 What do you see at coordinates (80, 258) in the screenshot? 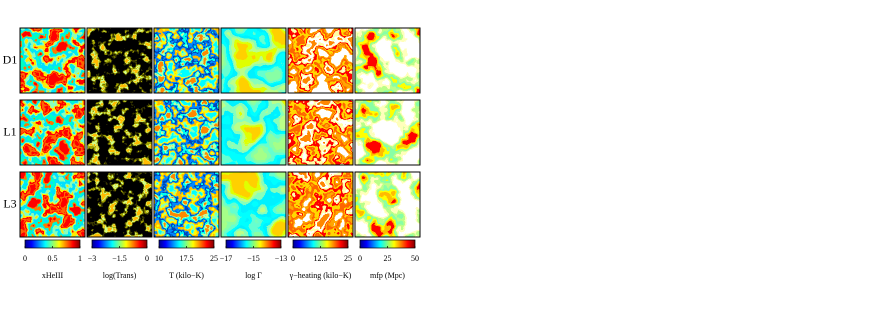
I see `colorbar-tick-label: 1` at bounding box center [80, 258].